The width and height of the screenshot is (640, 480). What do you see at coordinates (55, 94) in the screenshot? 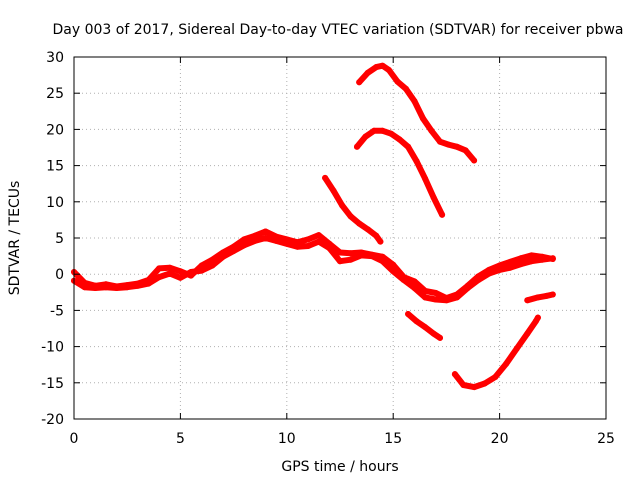
I see `y-tick-label: 25` at bounding box center [55, 94].